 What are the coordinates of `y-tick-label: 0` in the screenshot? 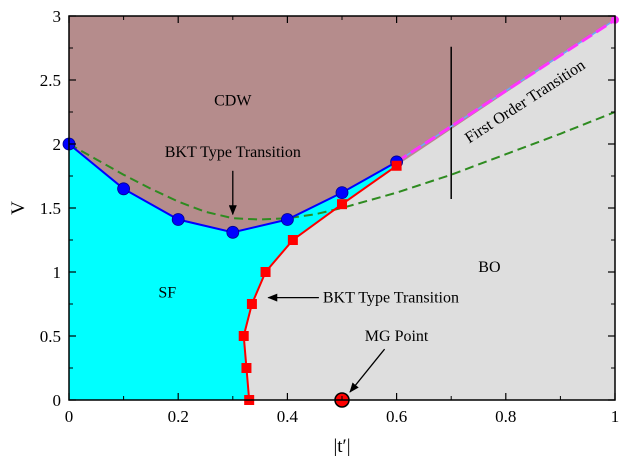 It's located at (57, 400).